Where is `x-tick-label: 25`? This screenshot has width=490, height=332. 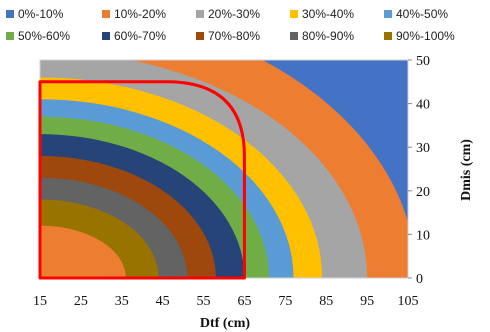 x-tick-label: 25 is located at coordinates (81, 301).